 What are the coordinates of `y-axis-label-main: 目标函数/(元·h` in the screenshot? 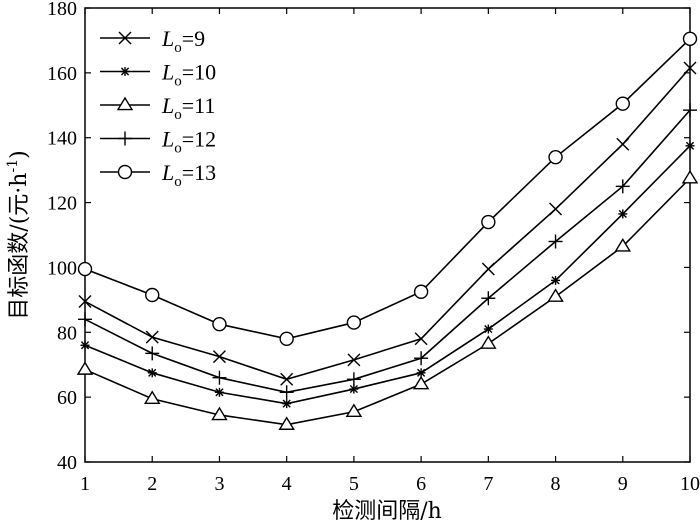 It's located at (19, 246).